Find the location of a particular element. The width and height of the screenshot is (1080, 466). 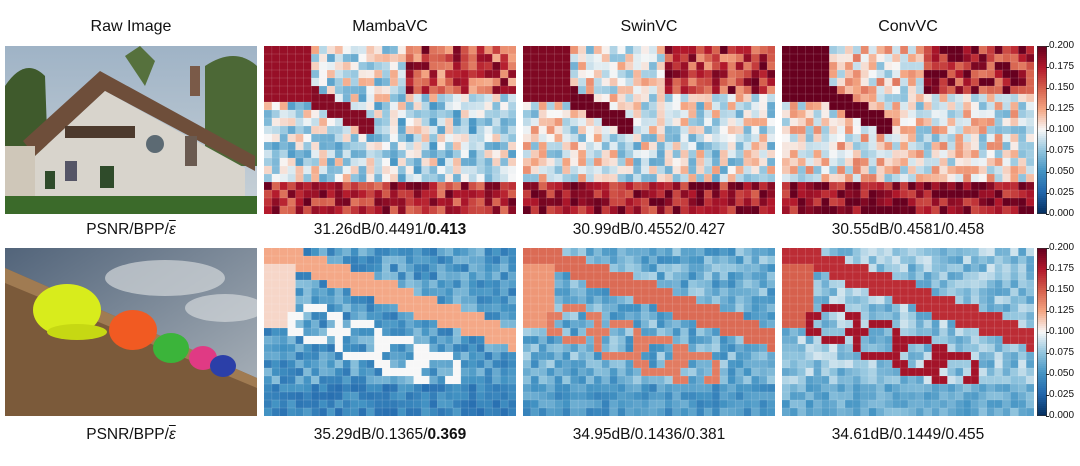

colorbar-tick-label: 0.175 is located at coordinates (1060, 268).